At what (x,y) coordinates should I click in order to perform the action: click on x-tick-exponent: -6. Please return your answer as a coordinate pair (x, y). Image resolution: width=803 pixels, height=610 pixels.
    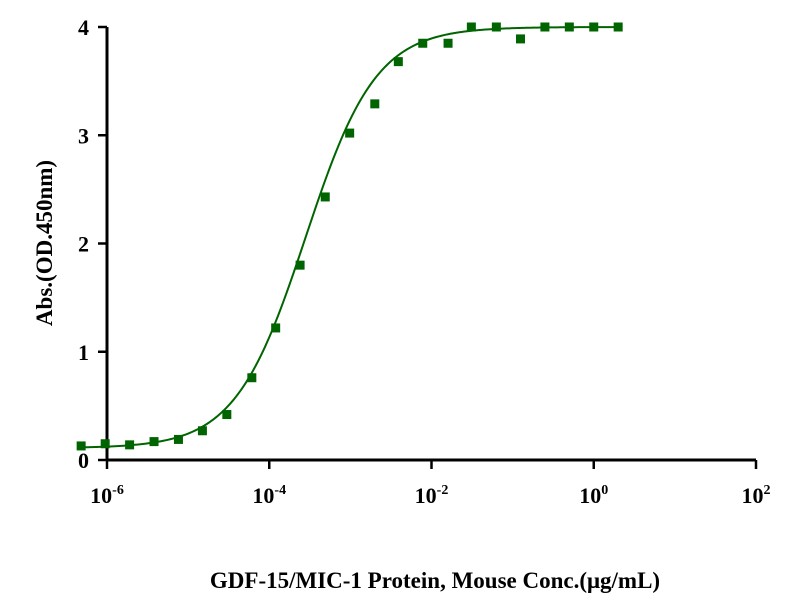
    Looking at the image, I should click on (118, 490).